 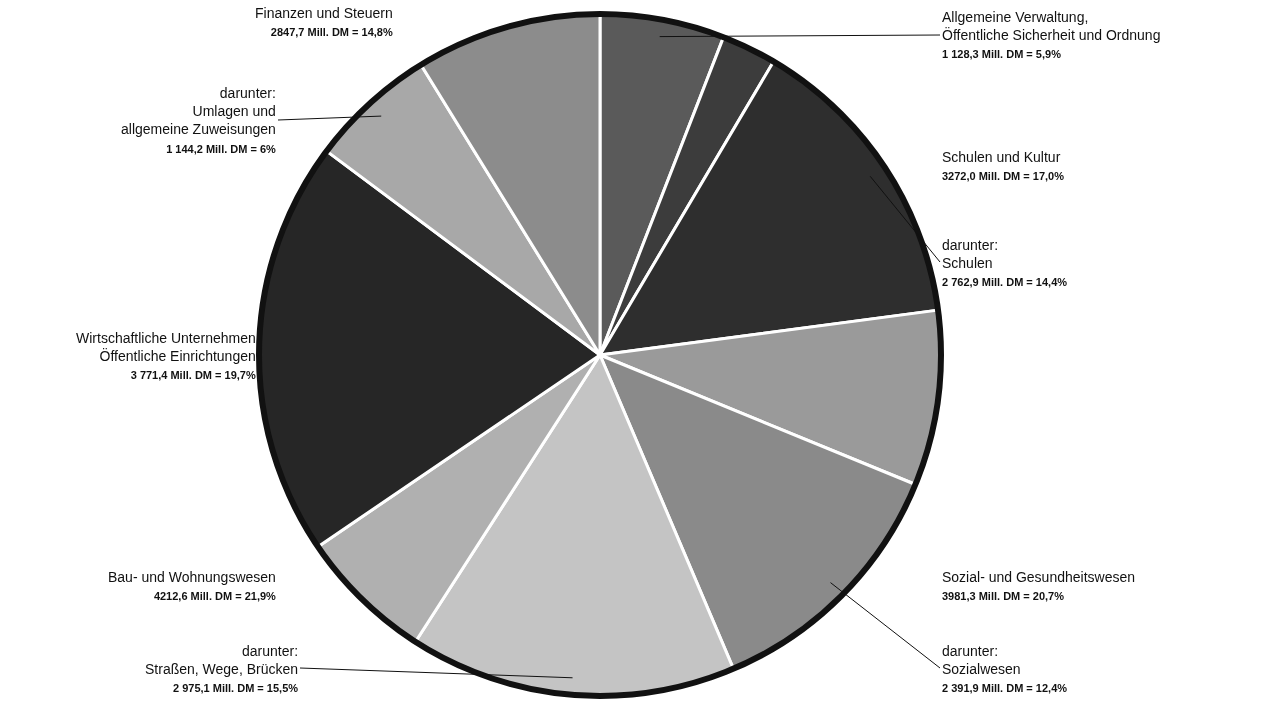 I want to click on slice-label: Wirtschaftliche Unternehmen Öffentliche Einrichtungen, so click(x=166, y=347).